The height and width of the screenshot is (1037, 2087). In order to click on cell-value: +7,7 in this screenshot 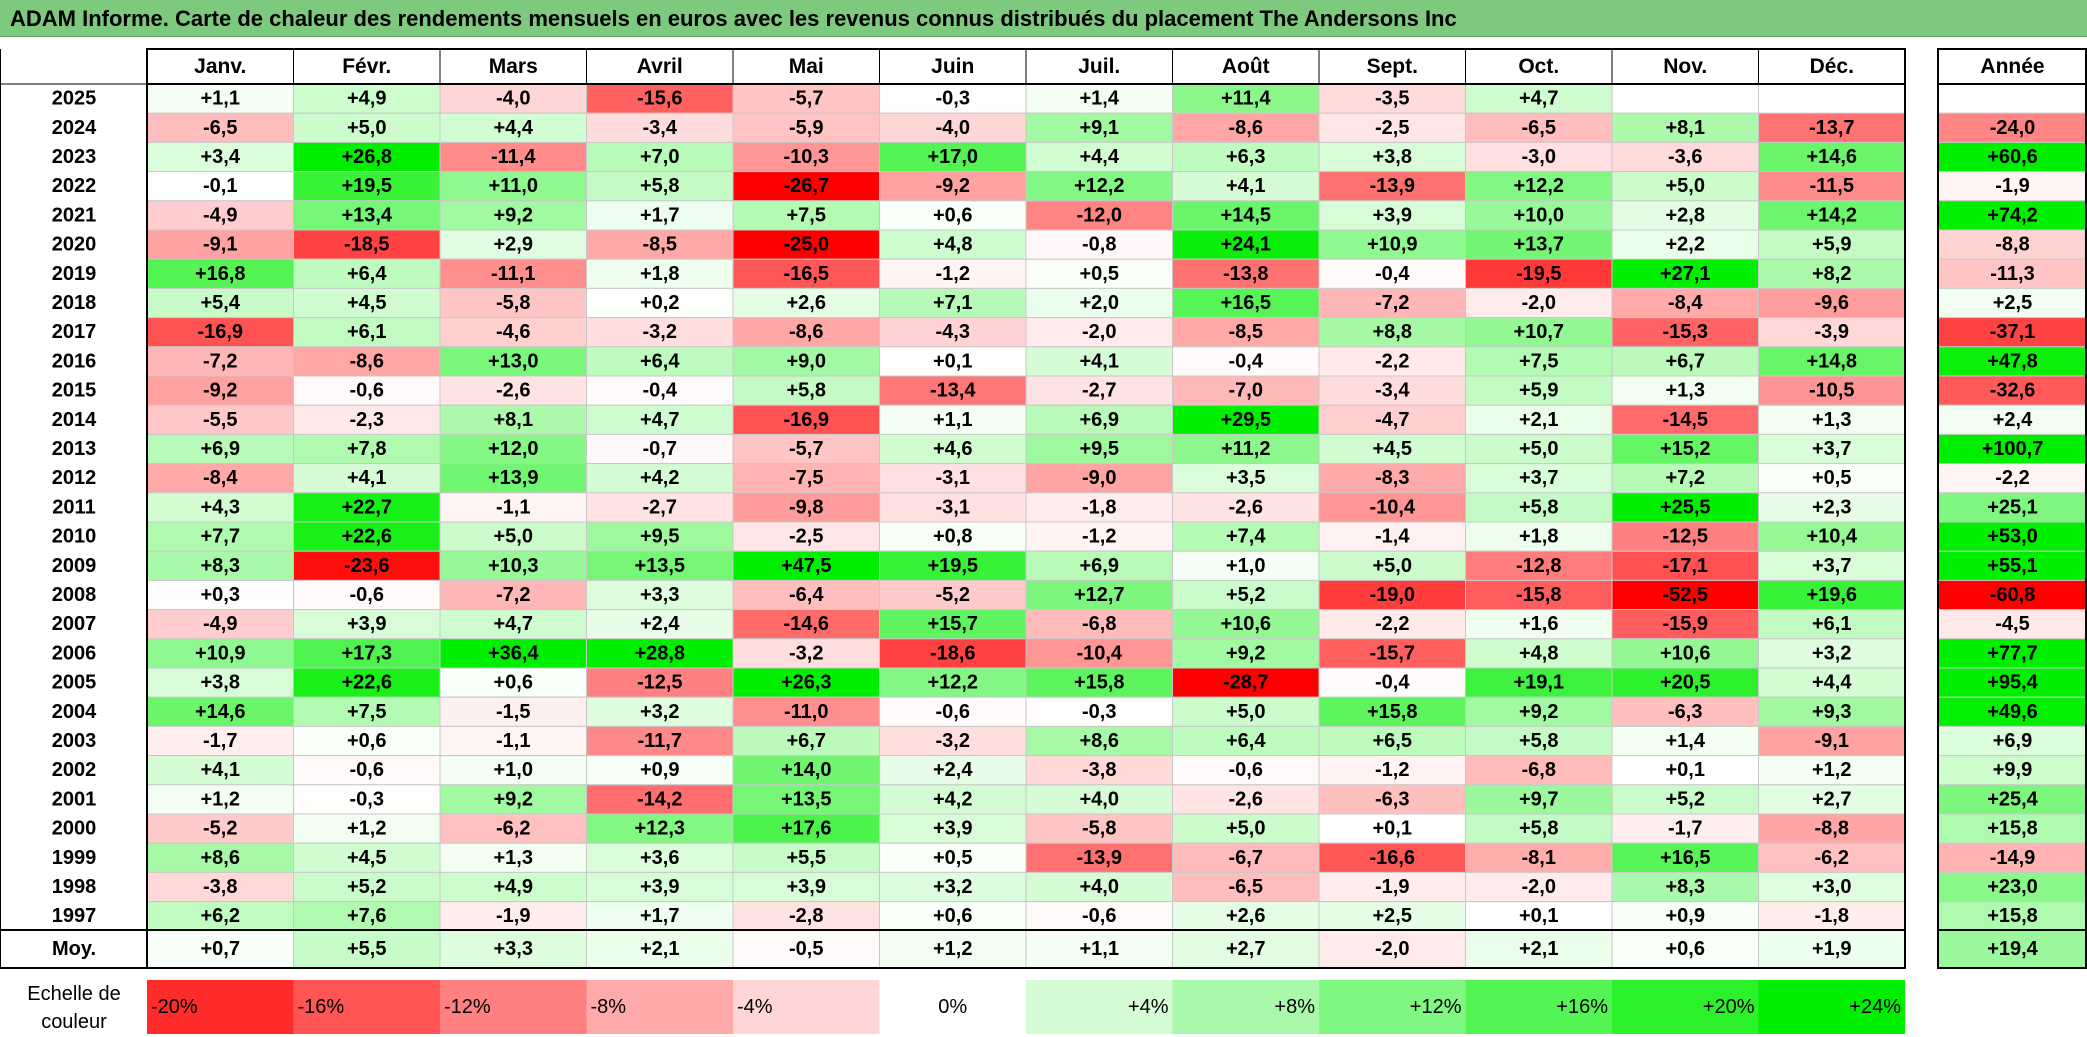, I will do `click(220, 537)`.